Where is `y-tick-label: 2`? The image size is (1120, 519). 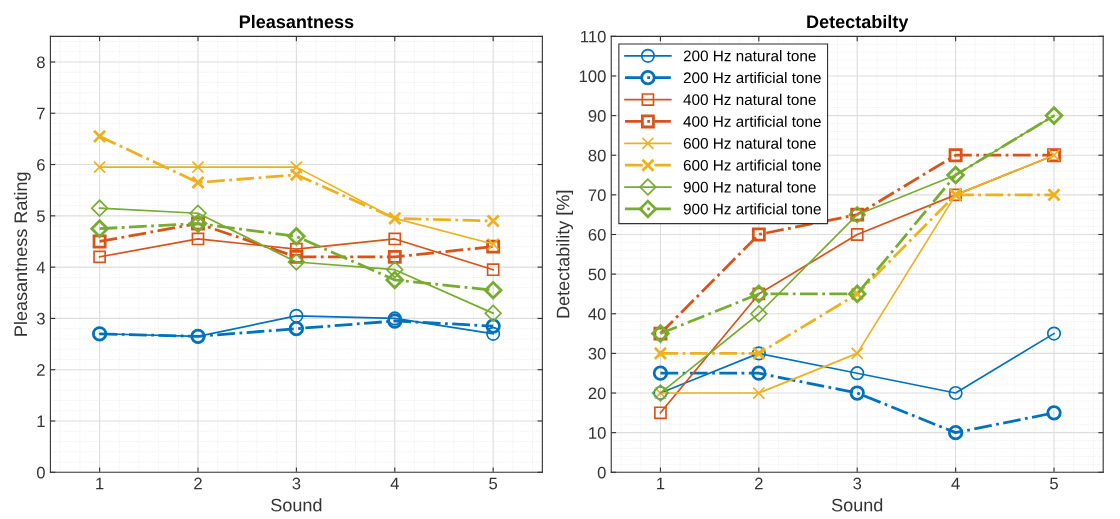
y-tick-label: 2 is located at coordinates (41, 370).